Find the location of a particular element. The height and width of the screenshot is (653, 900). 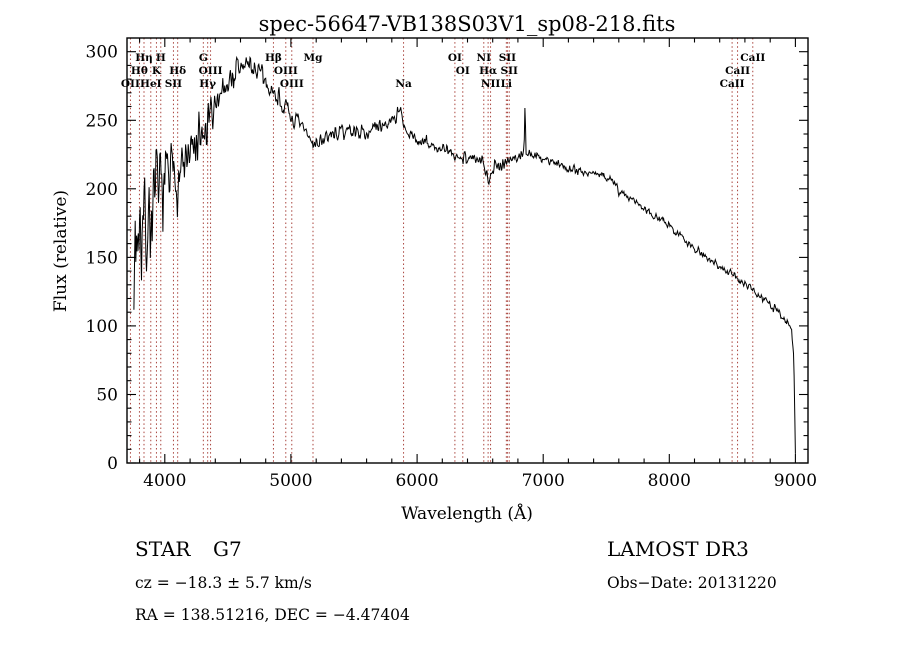

feature-label: HeI is located at coordinates (151, 84).